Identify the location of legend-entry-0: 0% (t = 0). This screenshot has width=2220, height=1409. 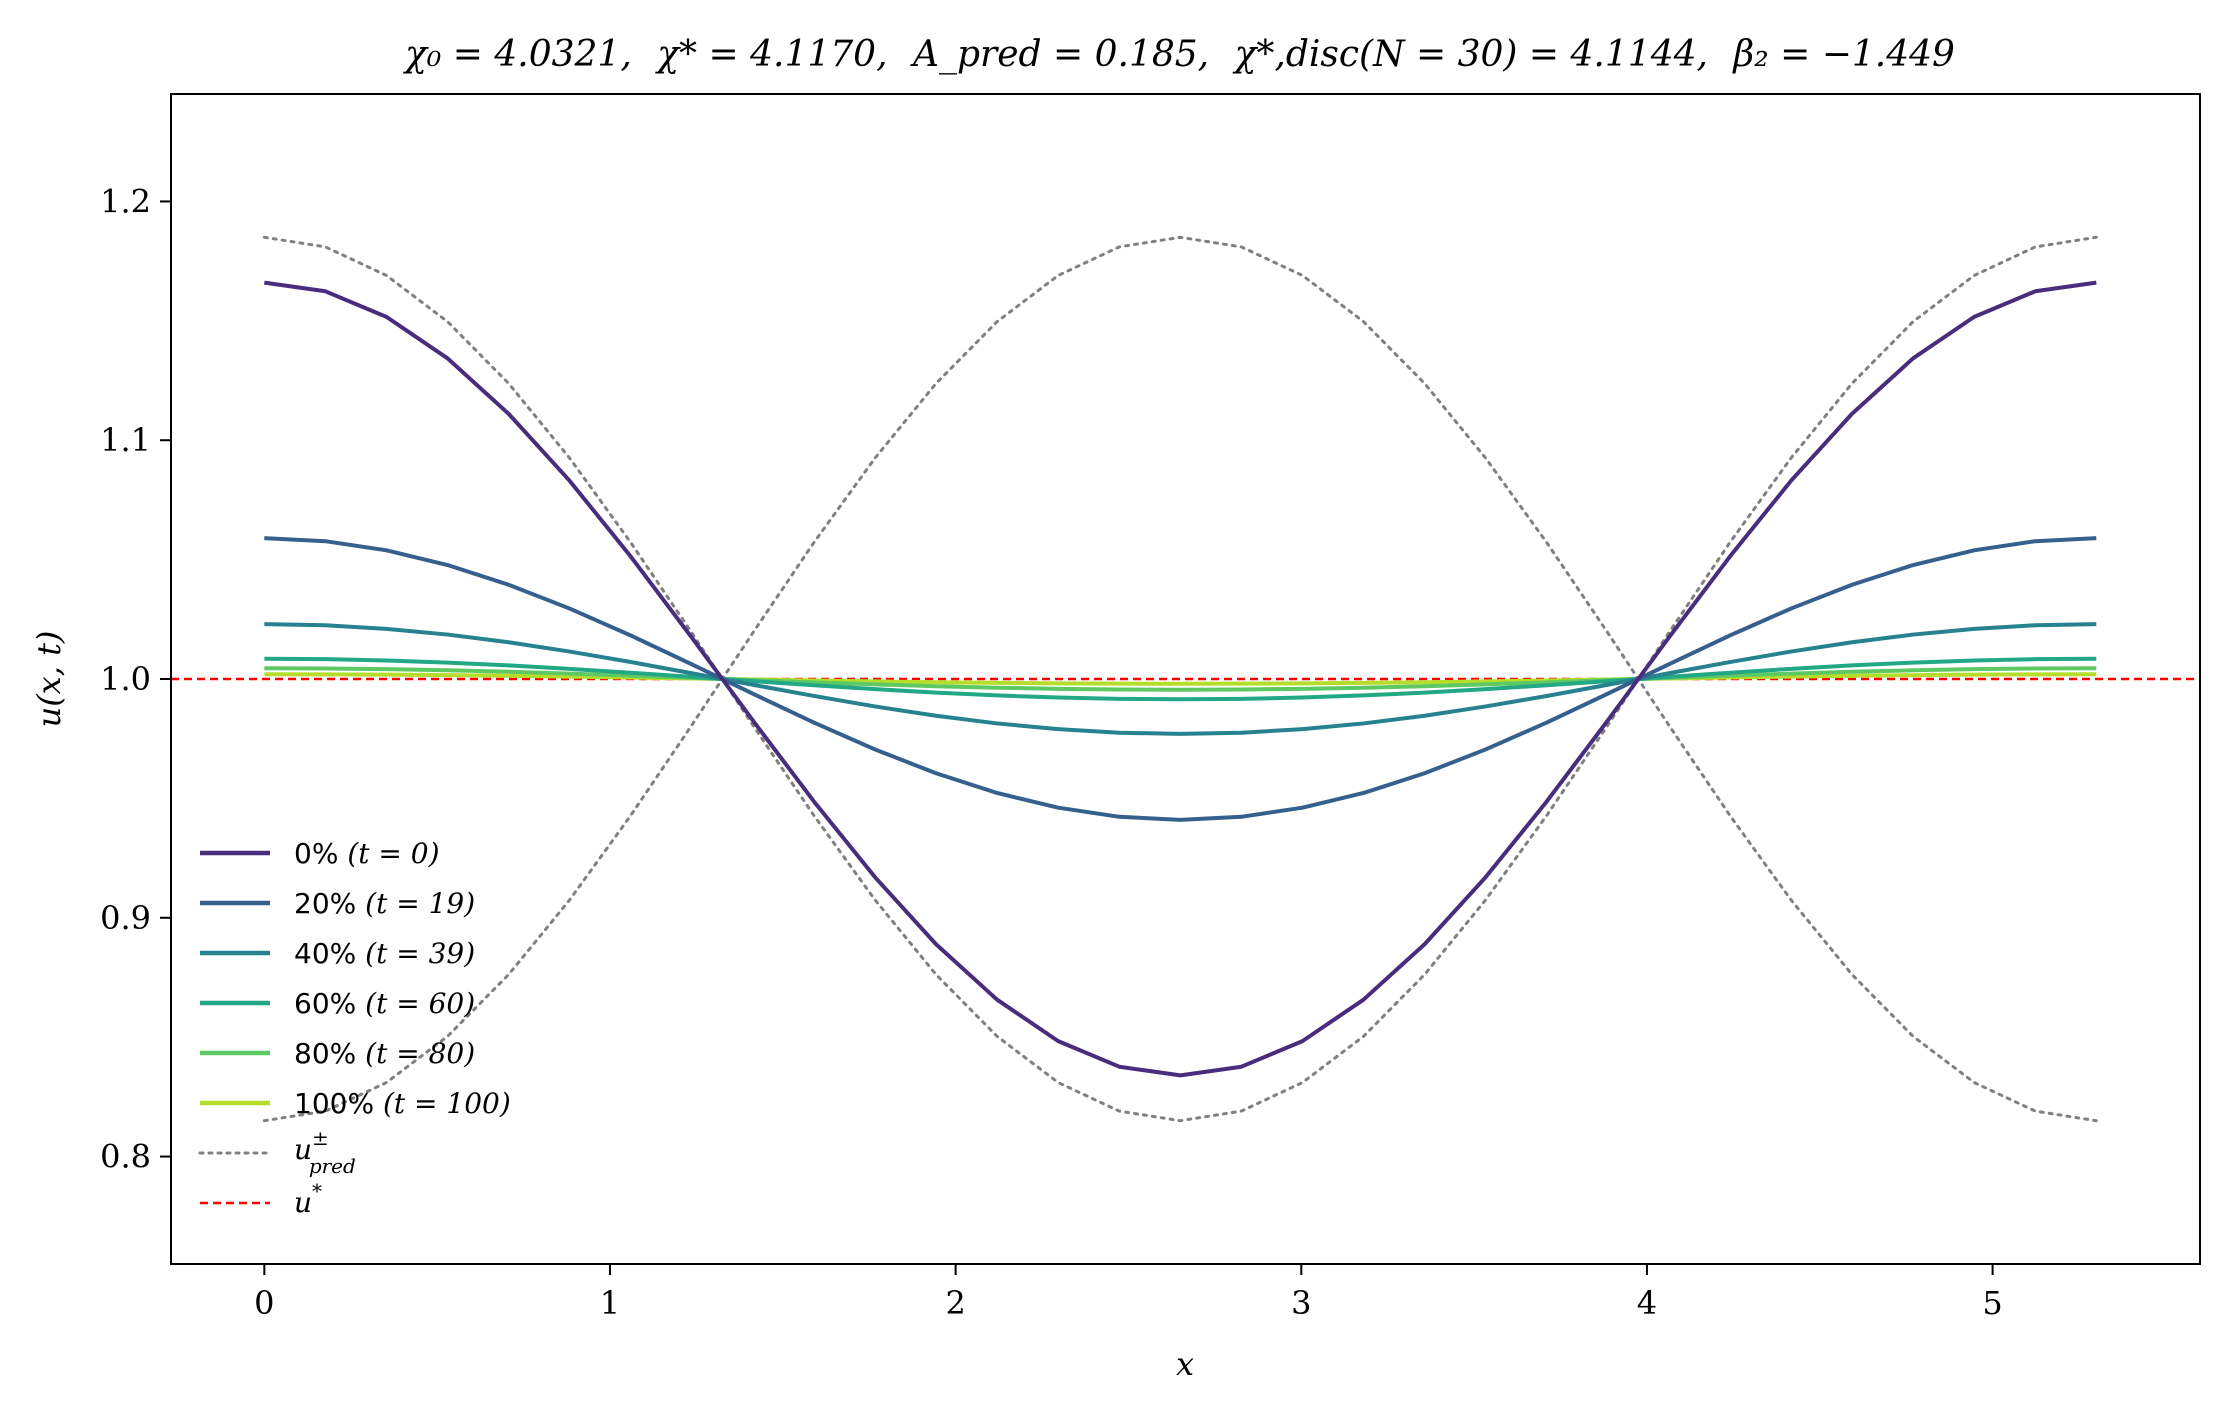
(320, 853).